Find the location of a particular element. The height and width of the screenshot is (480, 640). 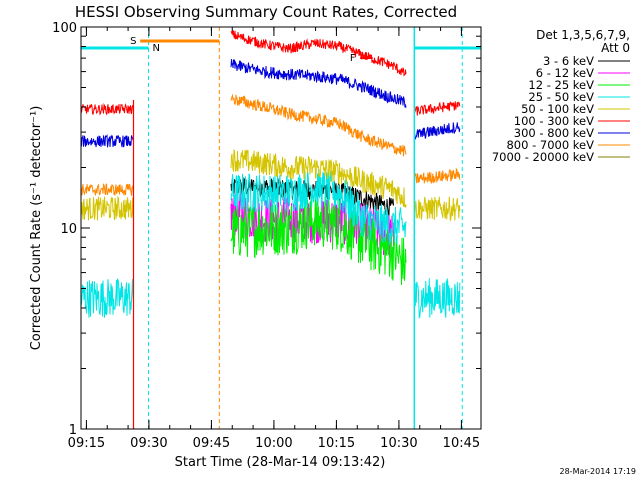

y-tick-label-2: 100 is located at coordinates (64, 28).